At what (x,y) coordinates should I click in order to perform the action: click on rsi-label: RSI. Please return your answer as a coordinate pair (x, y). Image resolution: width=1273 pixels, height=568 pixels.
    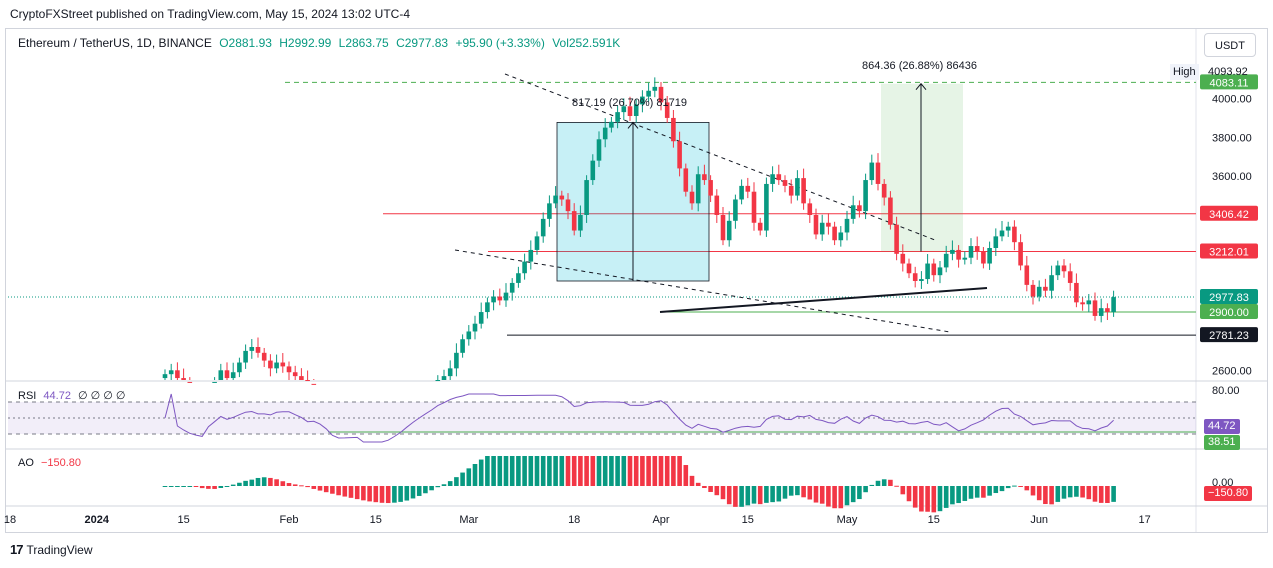
    Looking at the image, I should click on (27, 396).